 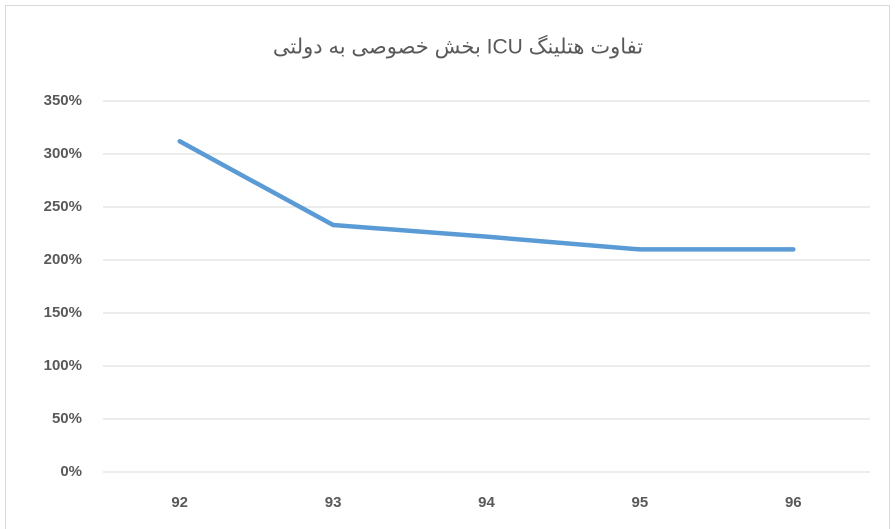 What do you see at coordinates (71, 471) in the screenshot?
I see `y-tick-label: 0%` at bounding box center [71, 471].